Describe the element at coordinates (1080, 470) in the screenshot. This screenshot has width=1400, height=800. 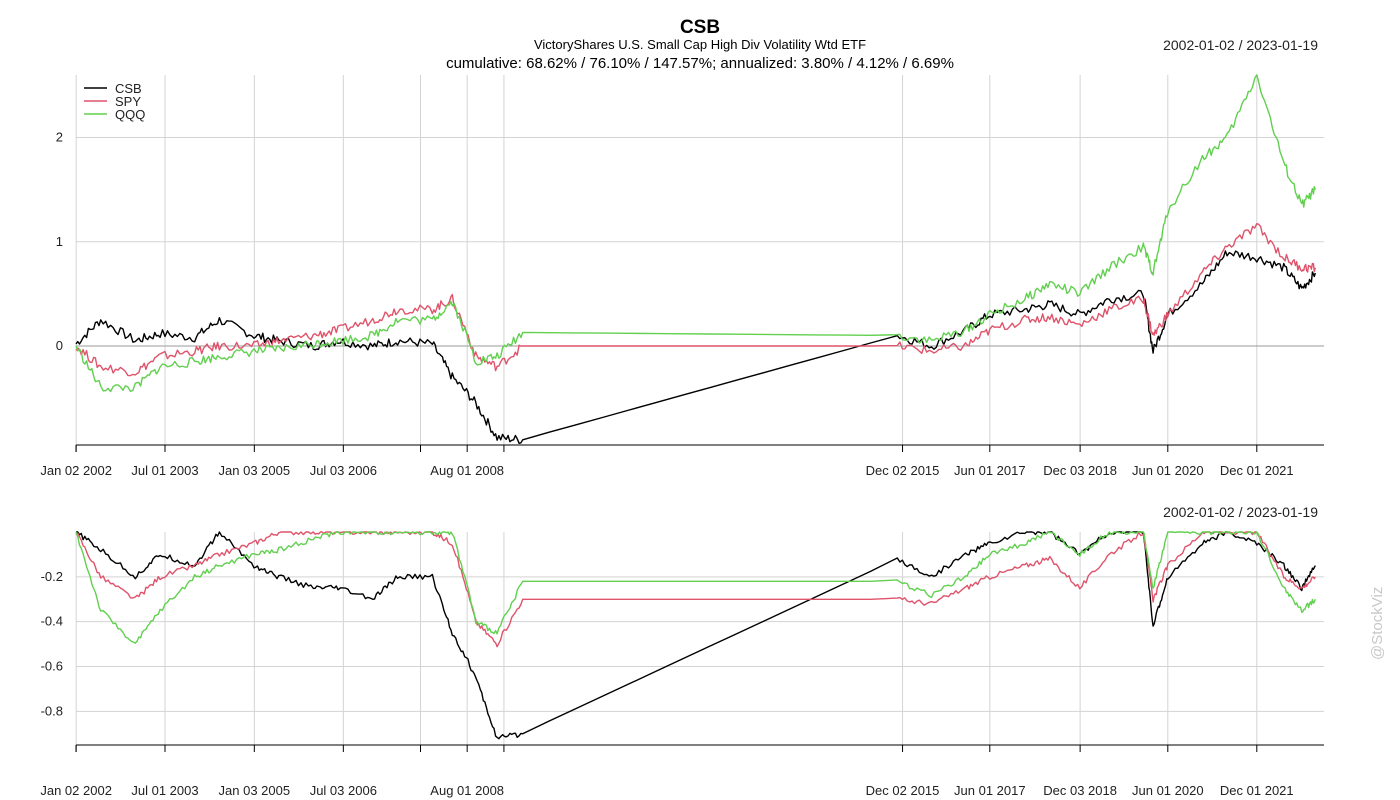
I see `top-xtick-label: Dec 03 2018` at that location.